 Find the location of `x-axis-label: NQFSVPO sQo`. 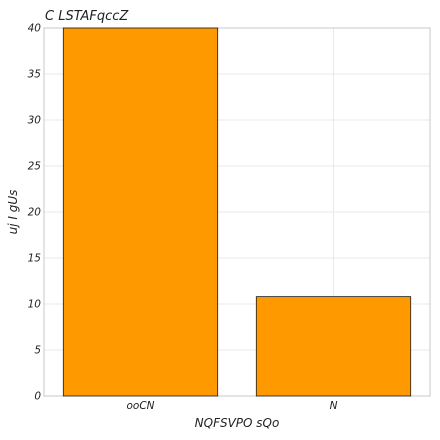

x-axis-label: NQFSVPO sQo is located at coordinates (237, 423).